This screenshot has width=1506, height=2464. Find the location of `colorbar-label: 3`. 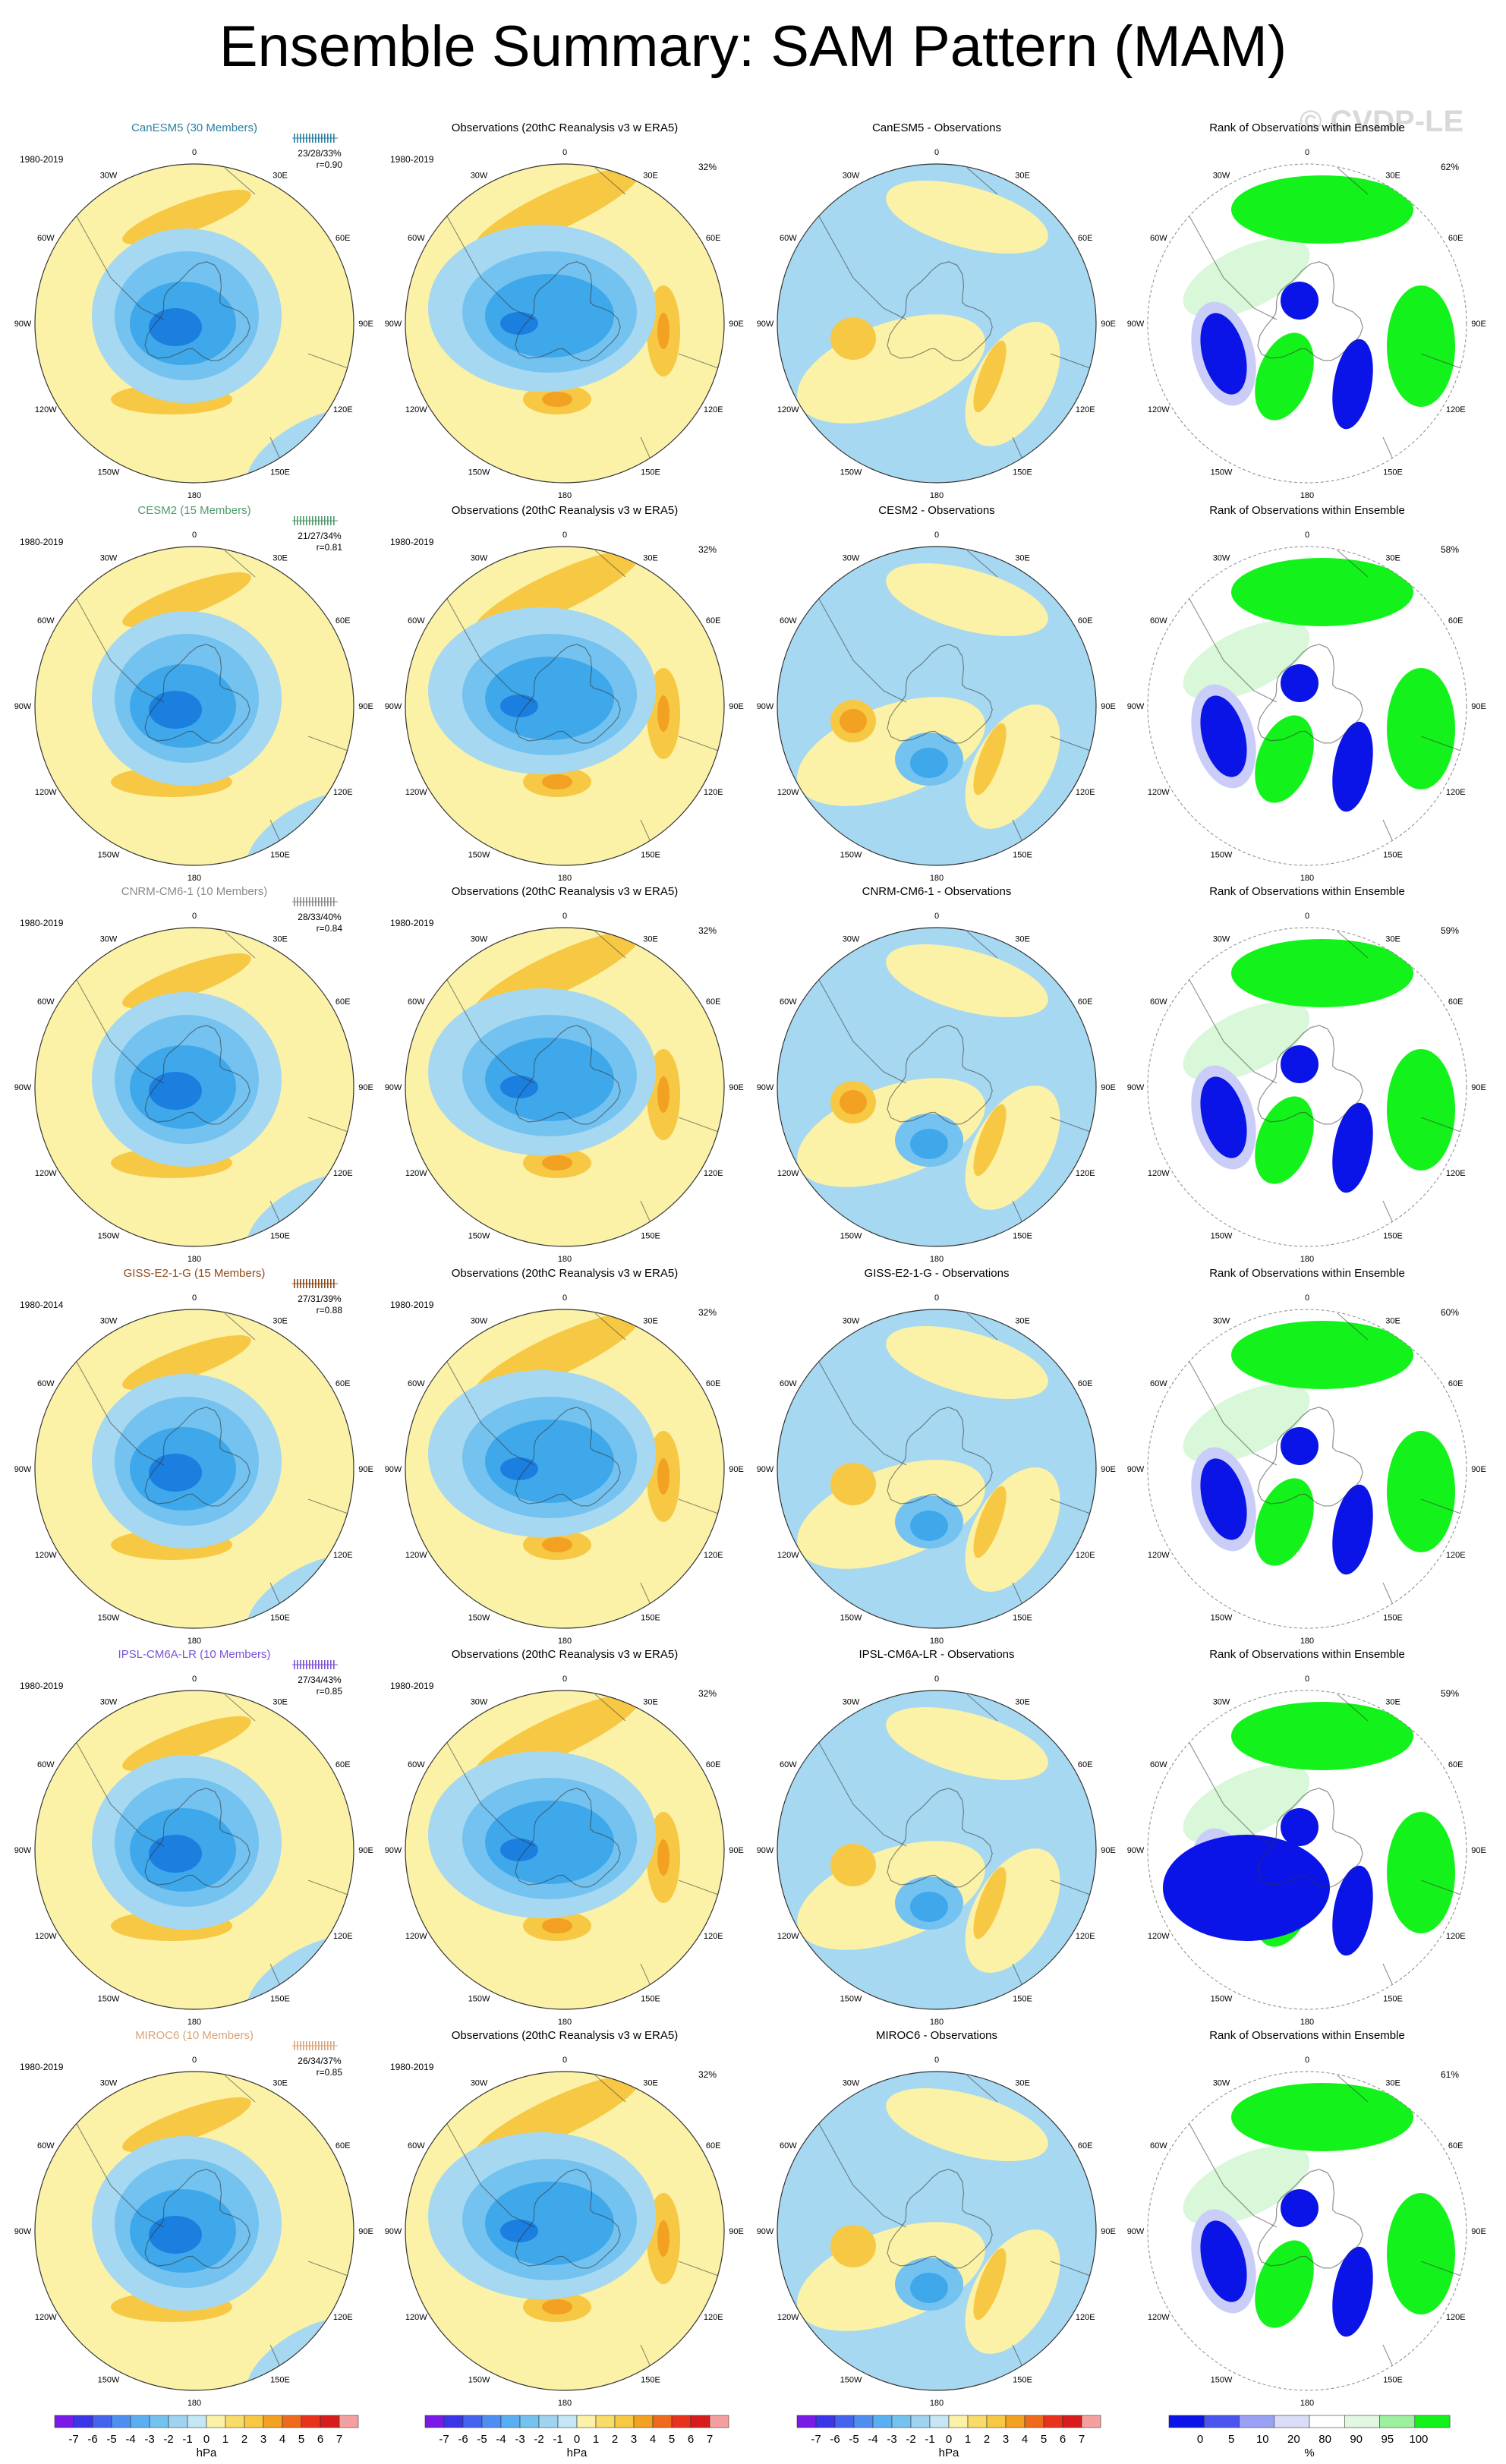

colorbar-label: 3 is located at coordinates (263, 2439).